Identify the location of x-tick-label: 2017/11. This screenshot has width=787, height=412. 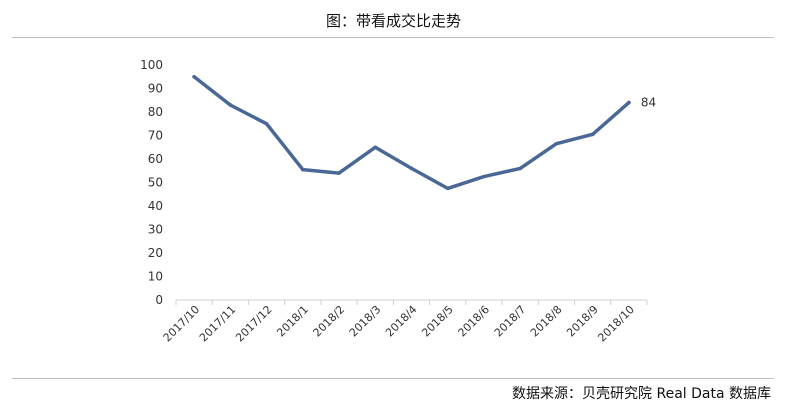
(218, 324).